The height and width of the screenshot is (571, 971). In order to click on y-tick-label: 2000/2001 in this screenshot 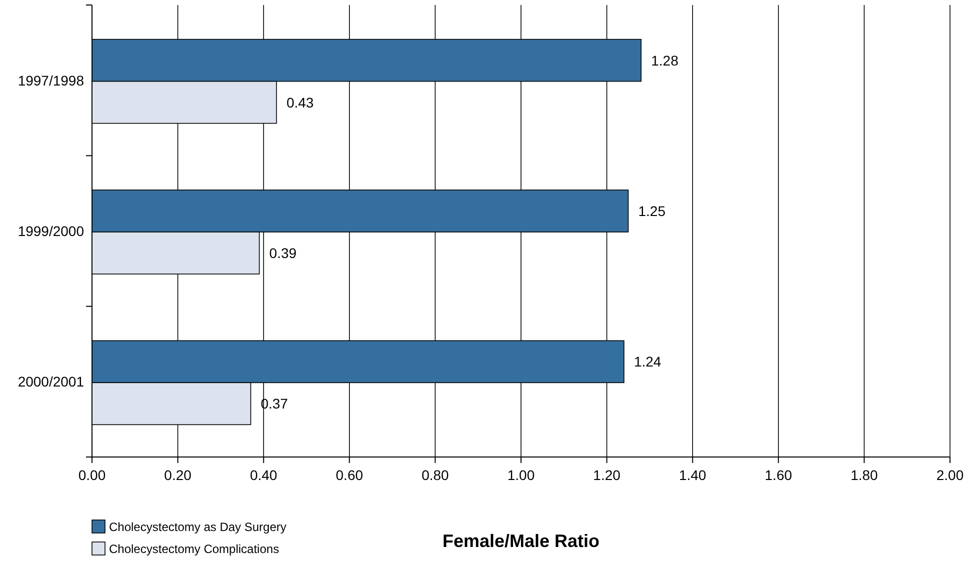, I will do `click(51, 382)`.